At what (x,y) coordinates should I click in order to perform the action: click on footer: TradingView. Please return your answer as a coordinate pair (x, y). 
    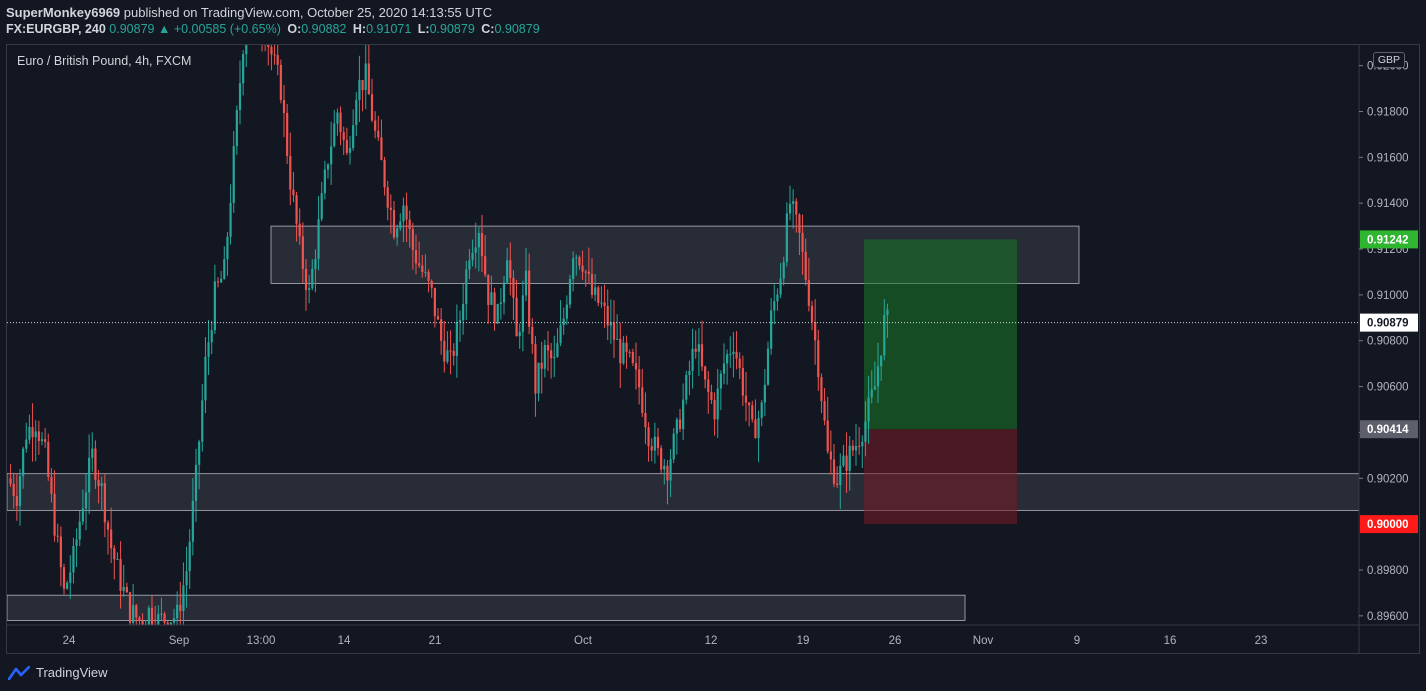
    Looking at the image, I should click on (713, 673).